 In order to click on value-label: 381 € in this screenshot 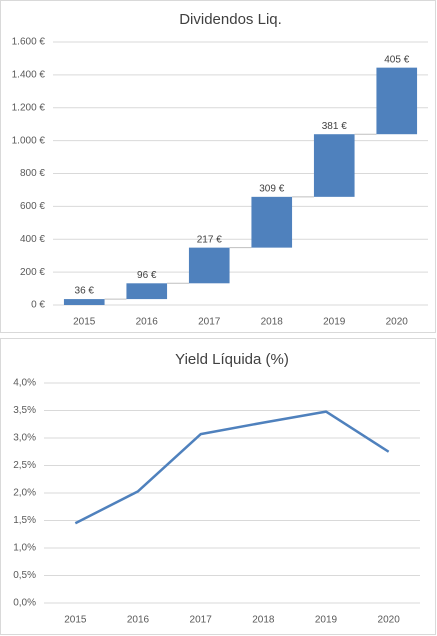, I will do `click(334, 126)`.